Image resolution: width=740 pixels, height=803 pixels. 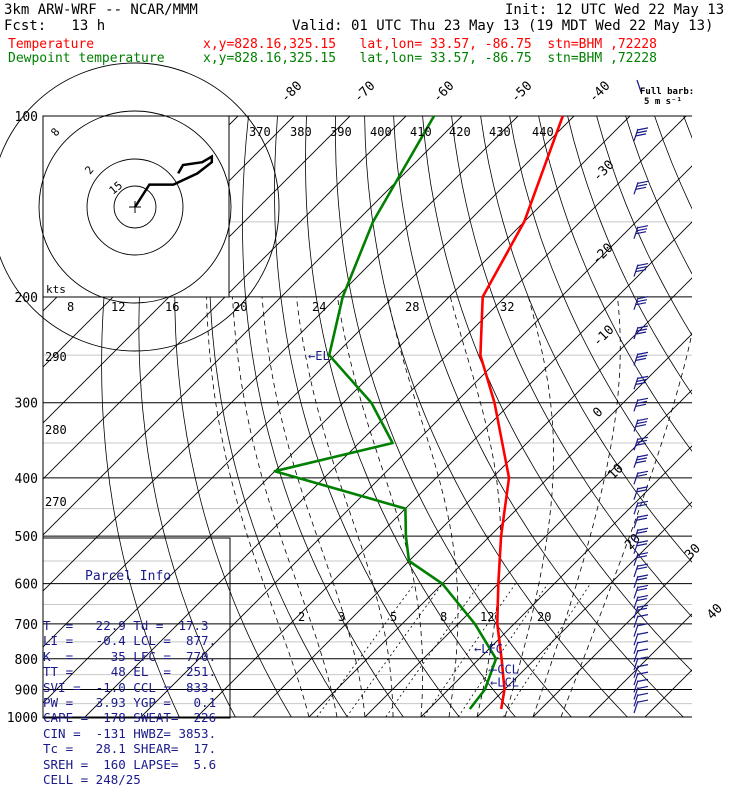 I want to click on parcel-info-row: PW = 3.93 YGP = 0.1, so click(x=130, y=703).